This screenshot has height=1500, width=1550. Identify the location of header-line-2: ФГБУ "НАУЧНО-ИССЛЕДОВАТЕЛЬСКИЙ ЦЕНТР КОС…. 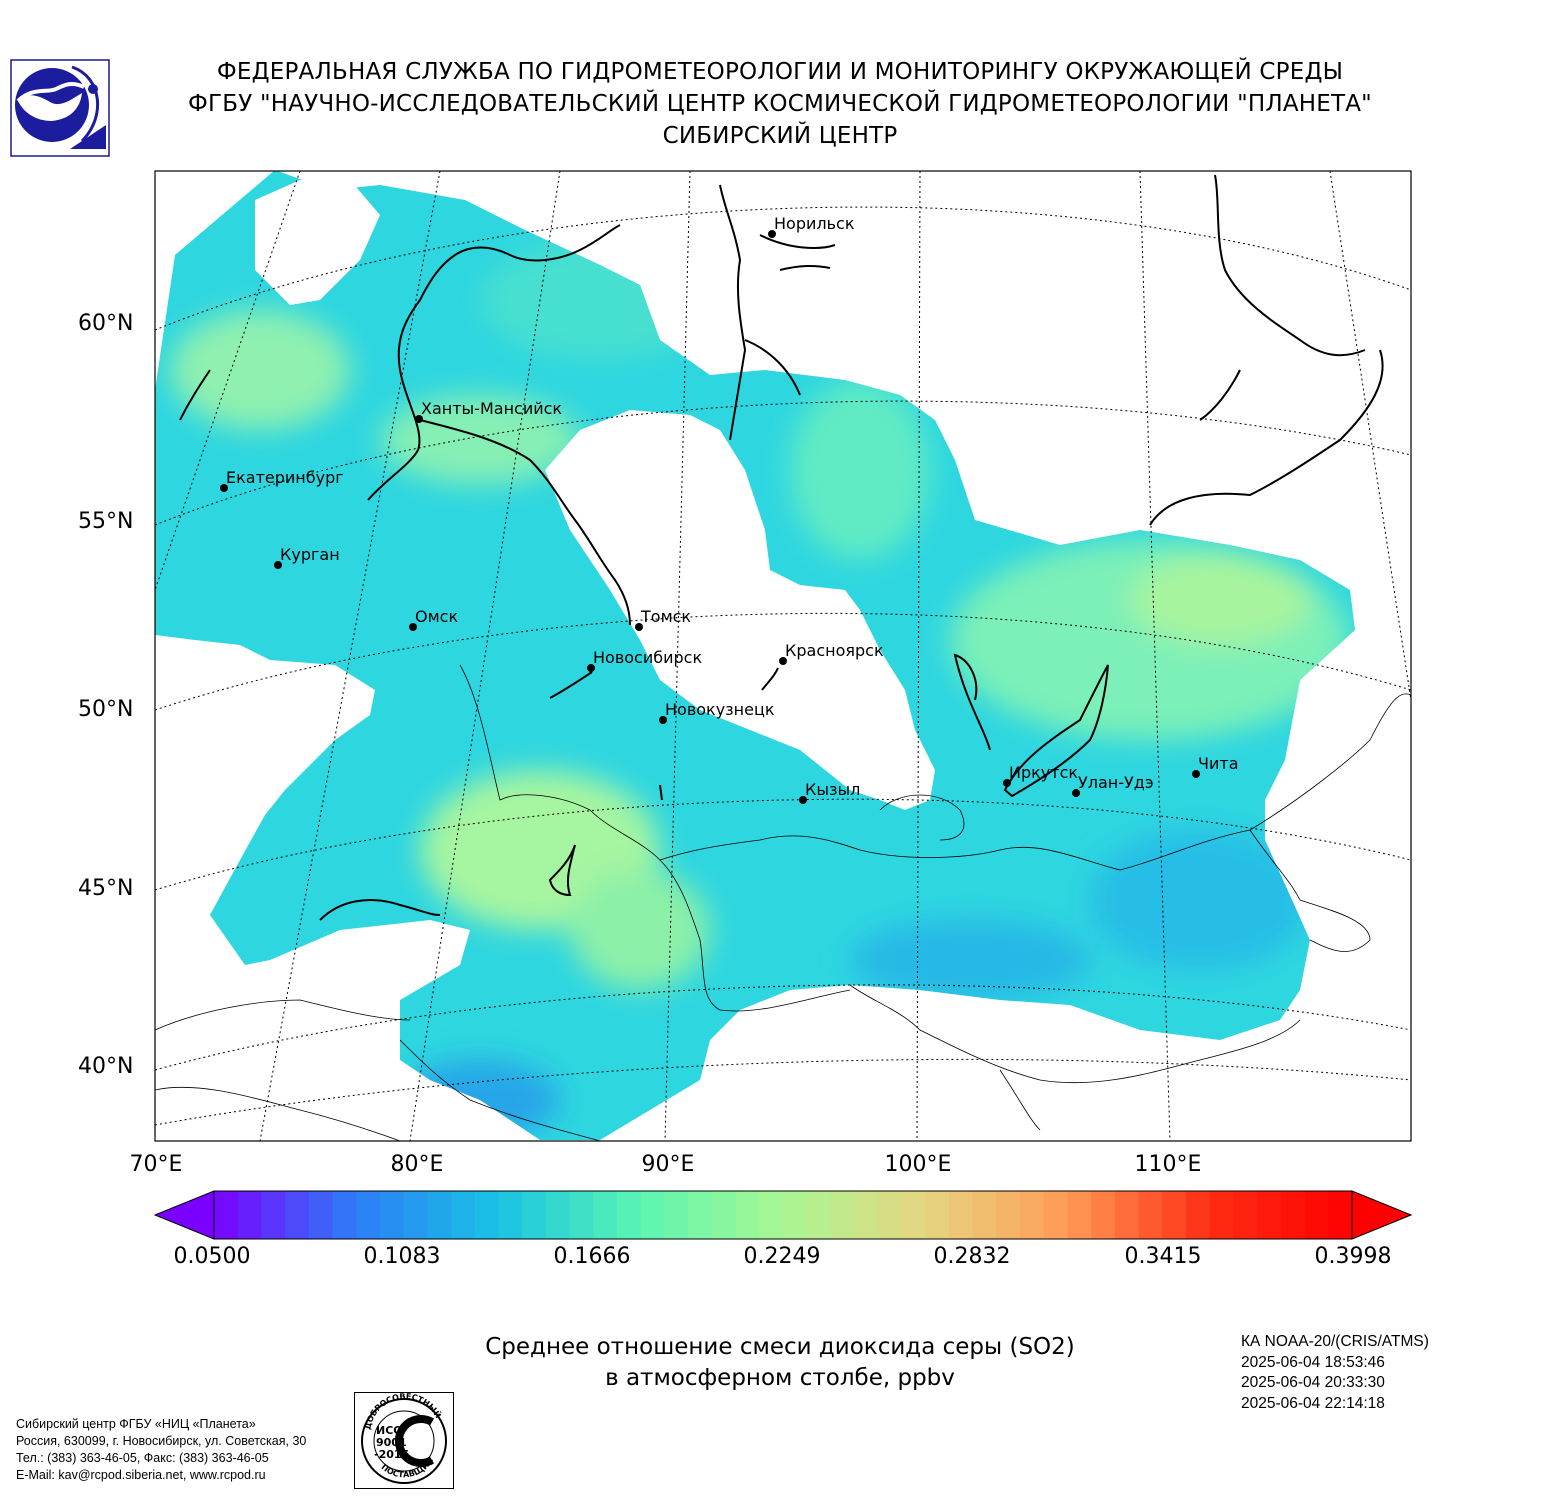
(780, 104).